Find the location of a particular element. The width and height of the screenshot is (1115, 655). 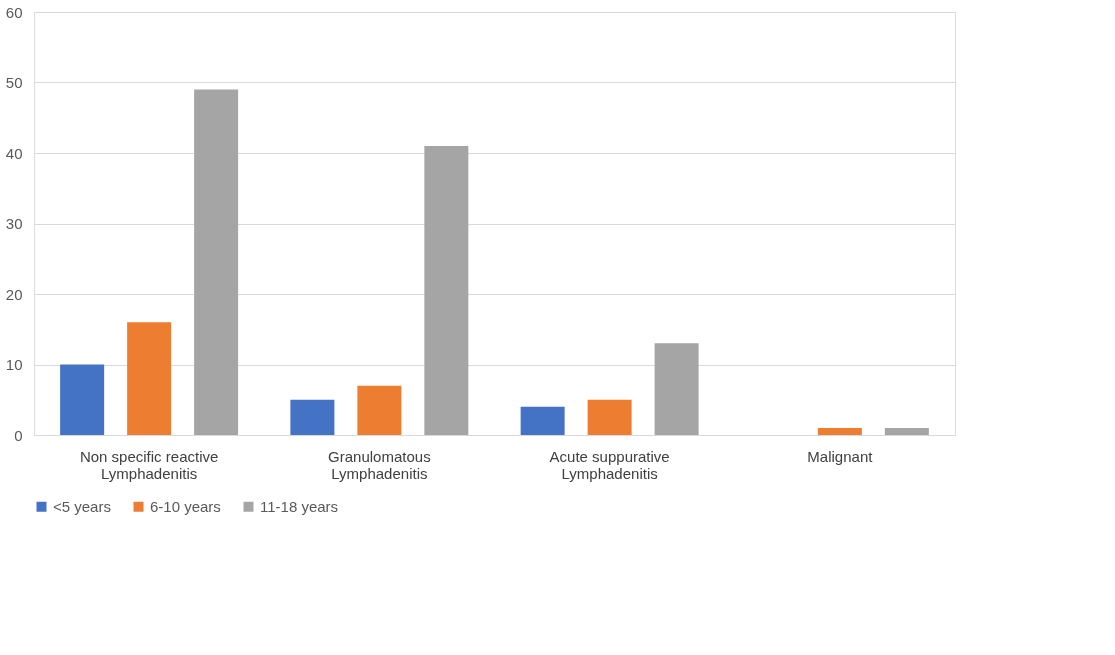

y-tick-label: 50 is located at coordinates (14, 82).